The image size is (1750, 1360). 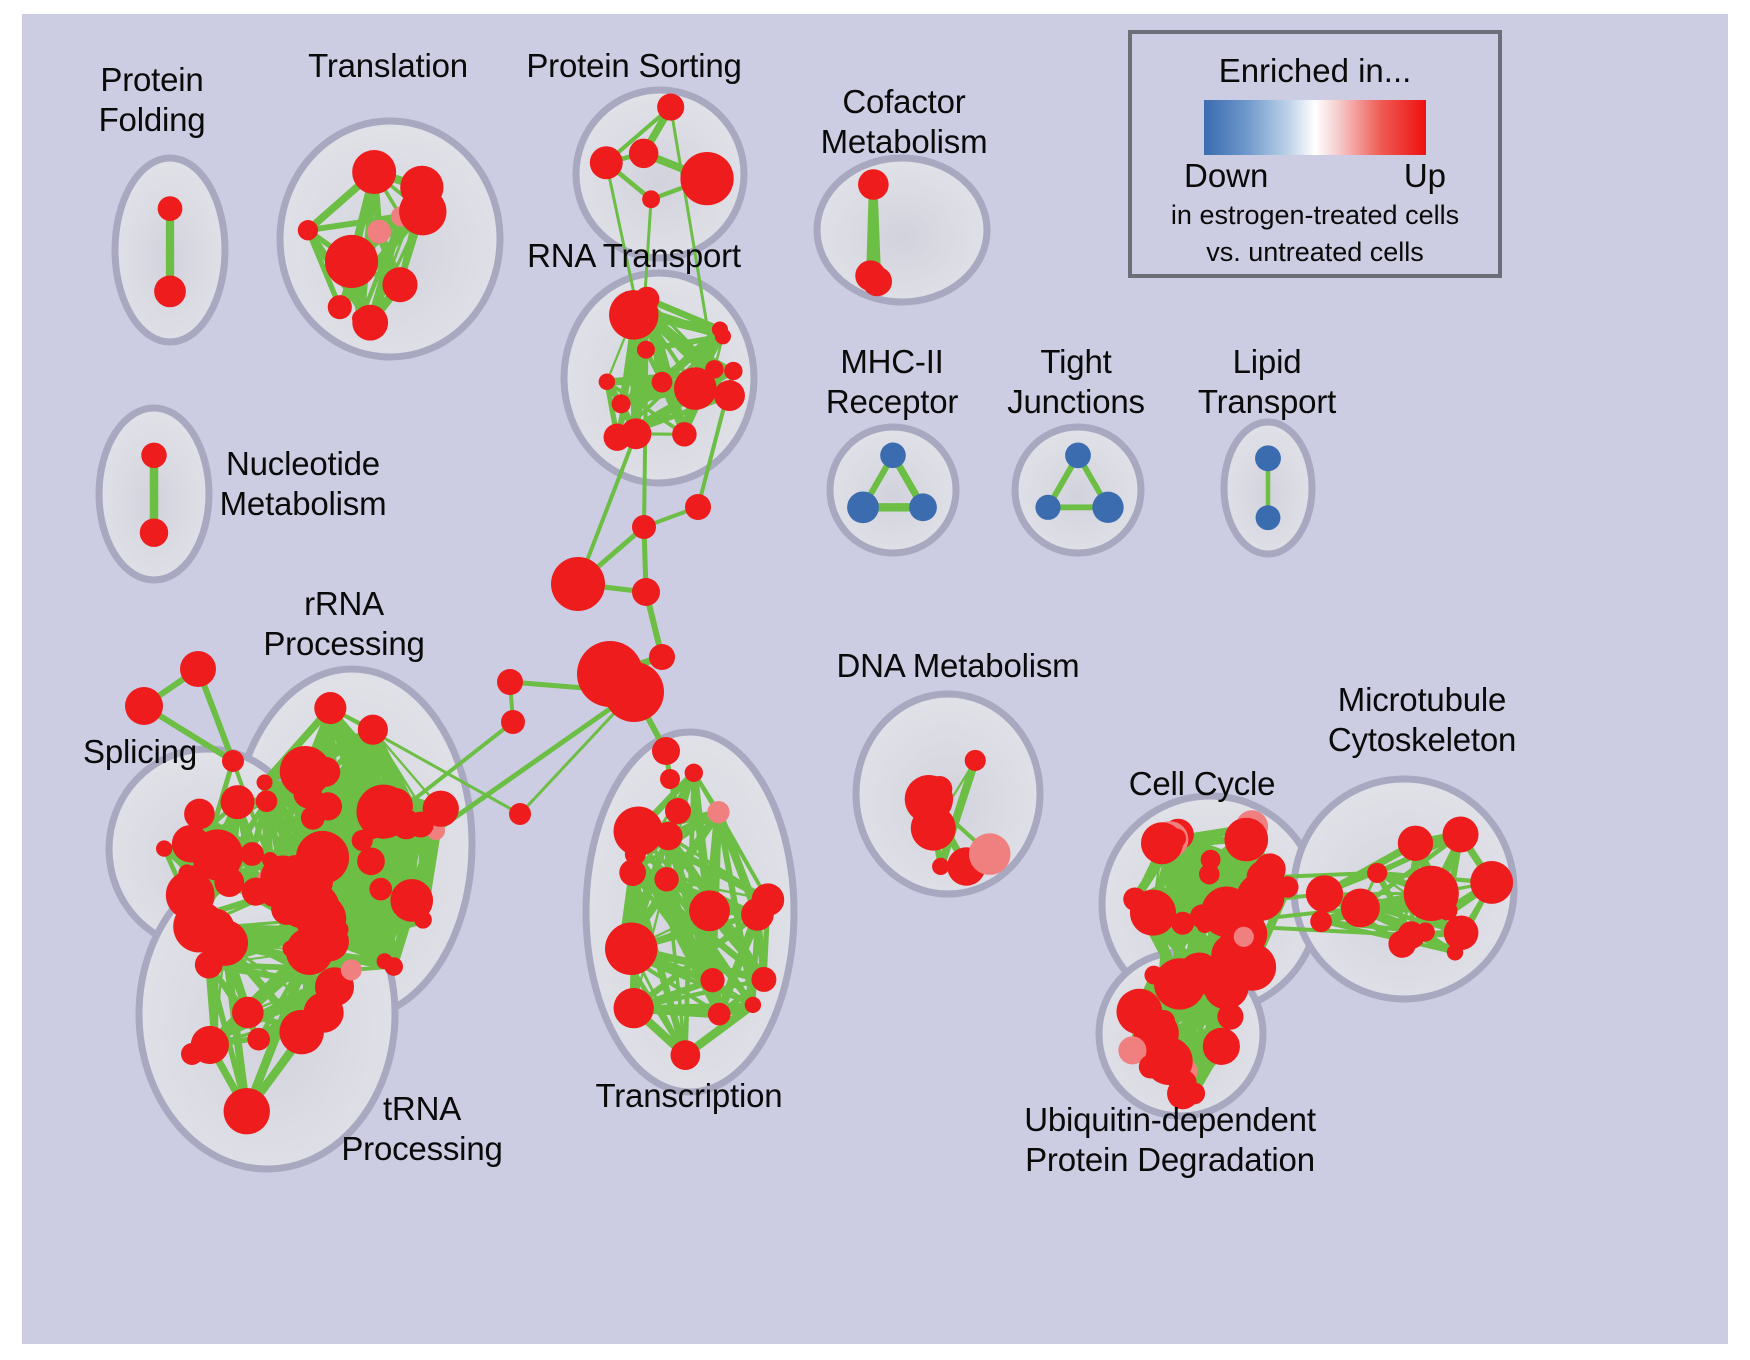 I want to click on cluster-label-mhc-ii-receptor: MHC-II Receptor, so click(x=892, y=381).